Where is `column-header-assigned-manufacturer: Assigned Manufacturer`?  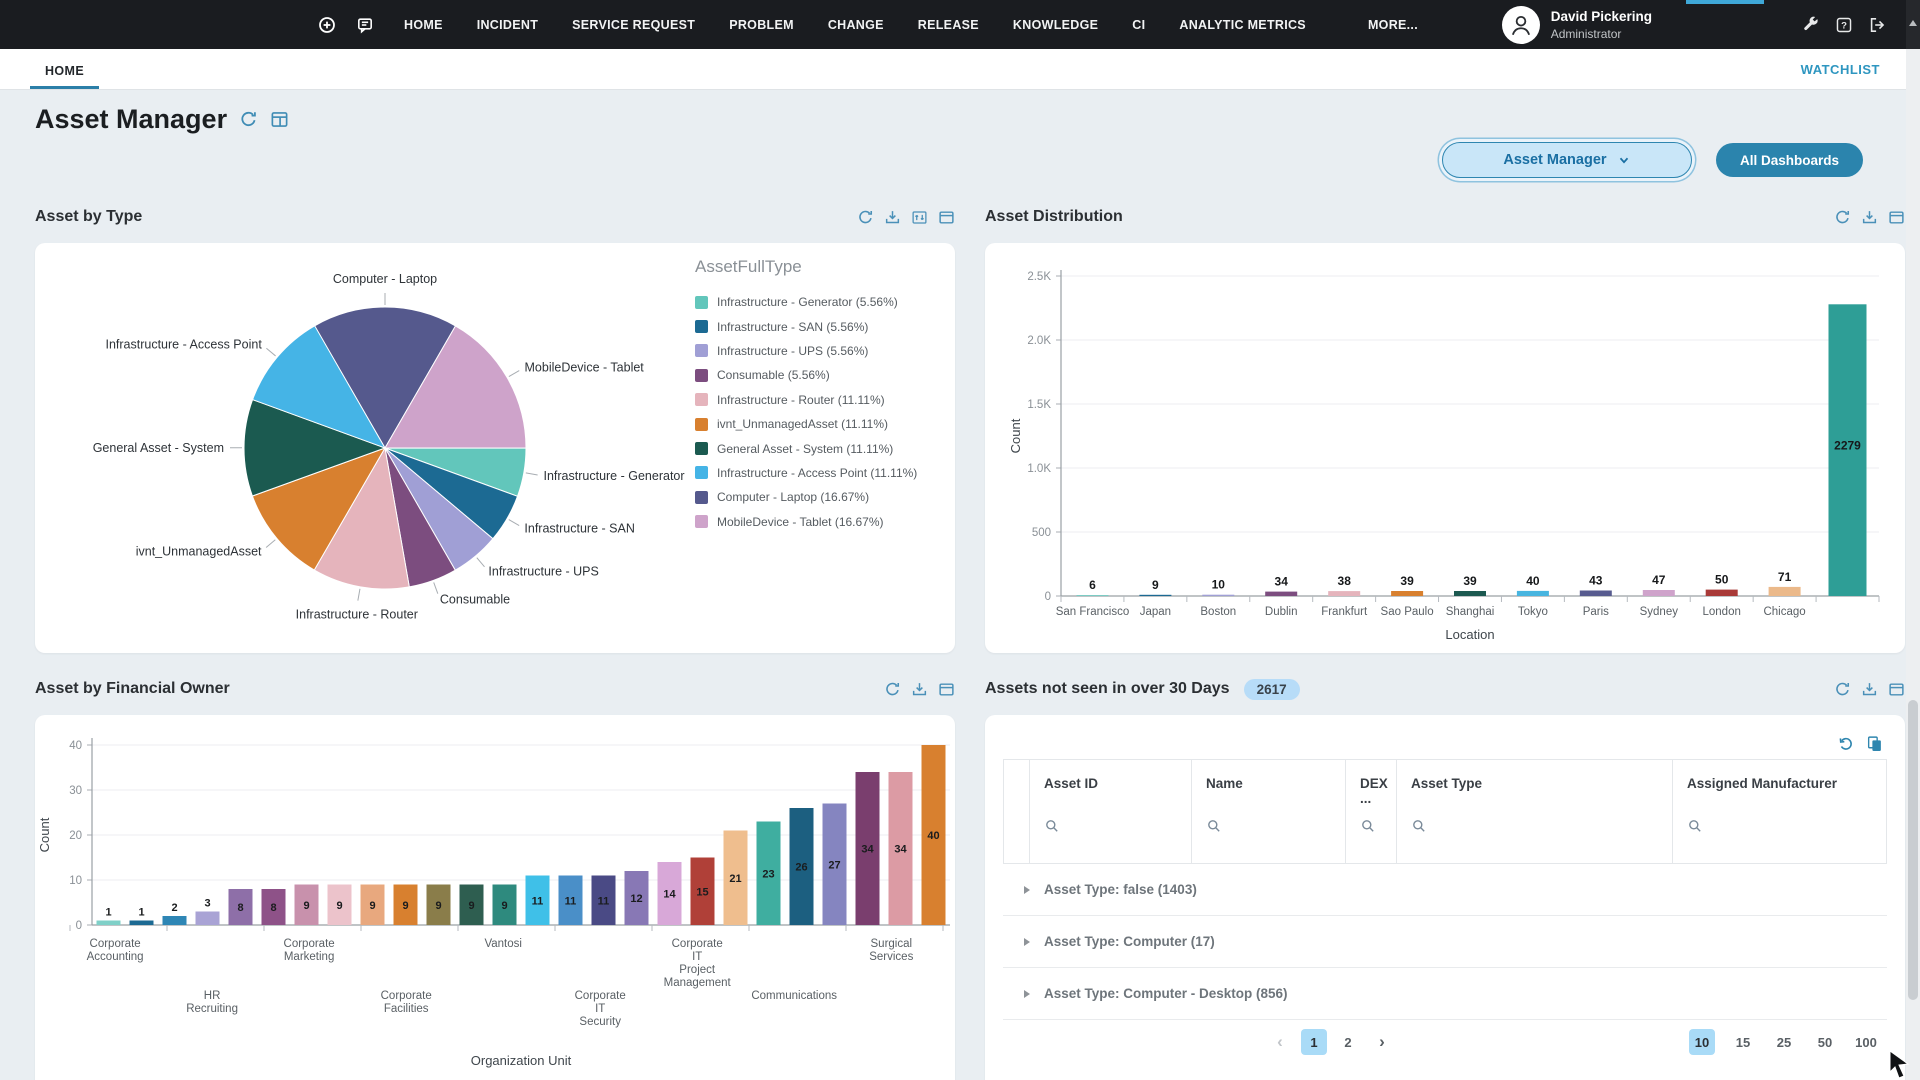
column-header-assigned-manufacturer: Assigned Manufacturer is located at coordinates (1780, 811).